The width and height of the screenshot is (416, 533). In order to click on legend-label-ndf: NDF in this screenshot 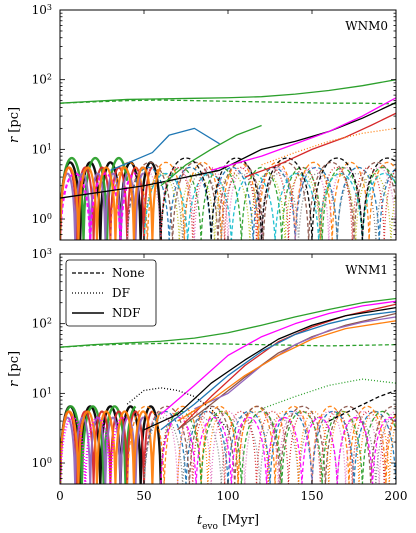, I will do `click(126, 313)`.